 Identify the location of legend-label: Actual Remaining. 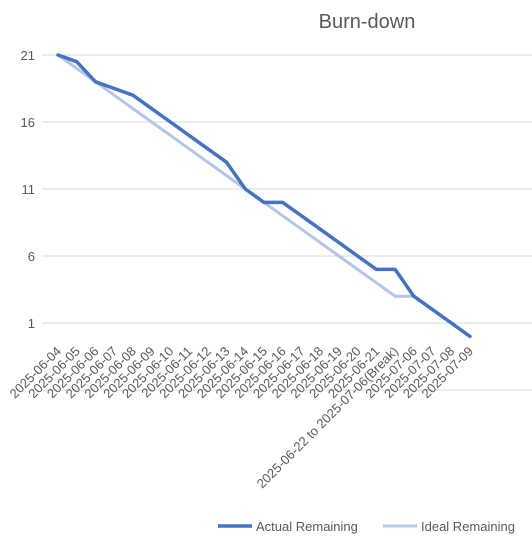
(307, 526).